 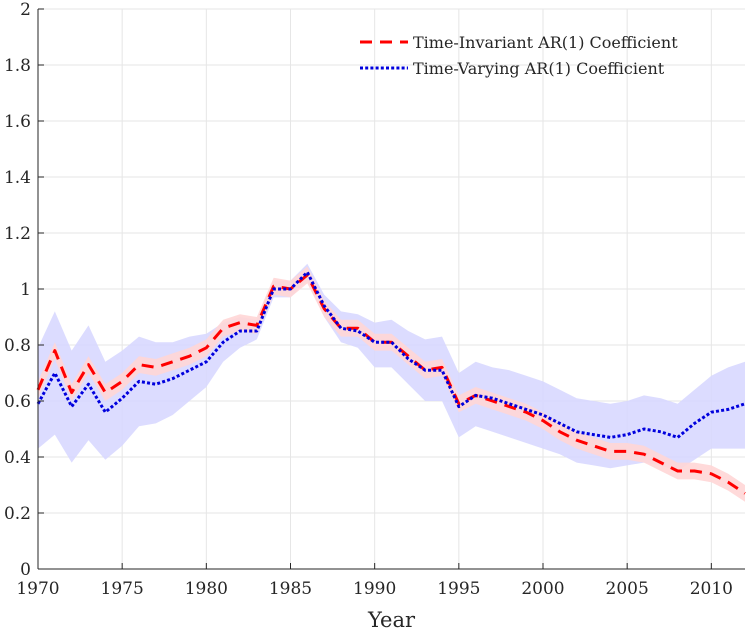 What do you see at coordinates (206, 589) in the screenshot?
I see `x-tick-label-1980: 1980` at bounding box center [206, 589].